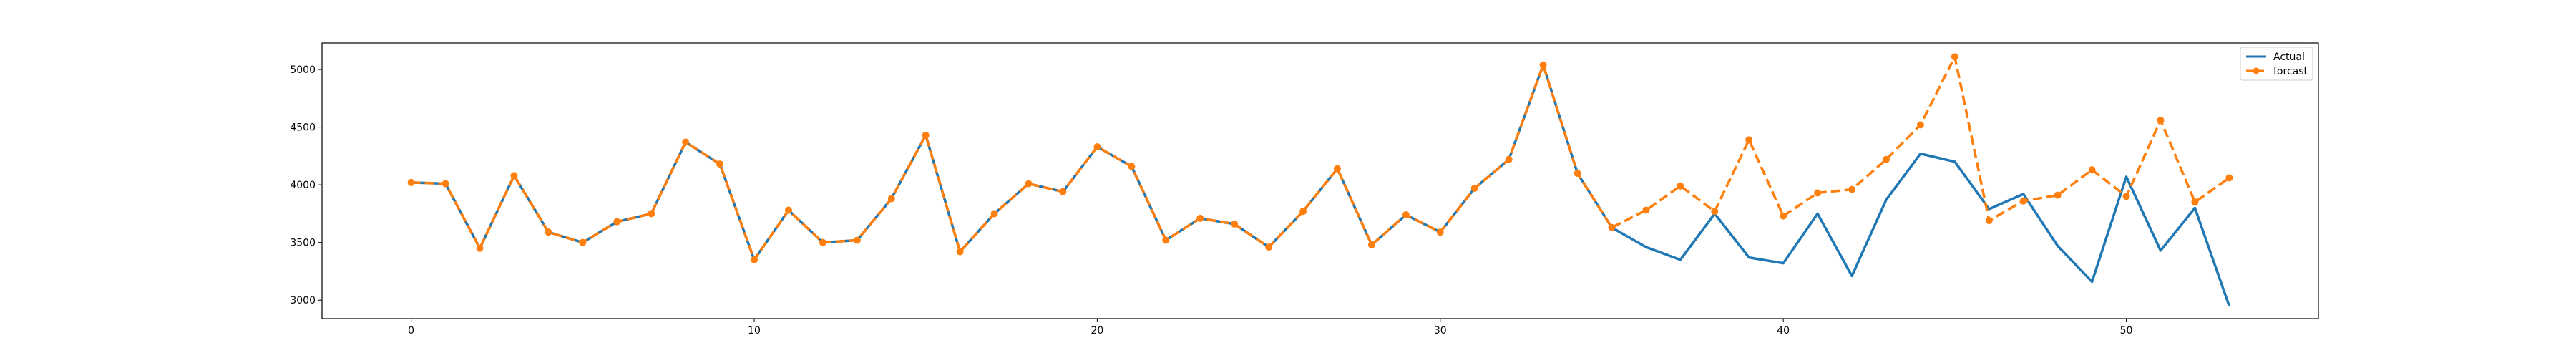 This screenshot has width=2576, height=358. What do you see at coordinates (2276, 64) in the screenshot?
I see `legend: Actual forcast` at bounding box center [2276, 64].